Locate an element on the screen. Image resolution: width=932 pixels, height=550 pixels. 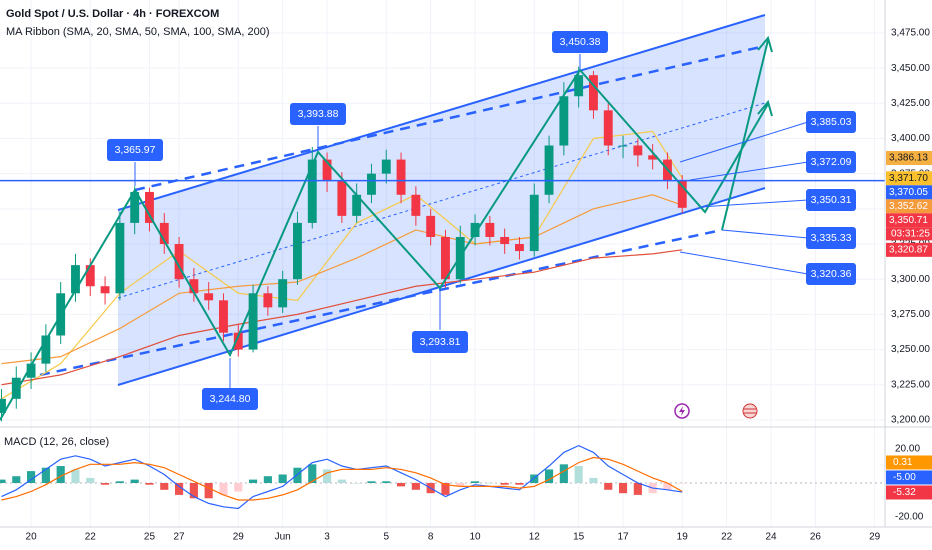
annotation: 3,365.97 is located at coordinates (135, 150).